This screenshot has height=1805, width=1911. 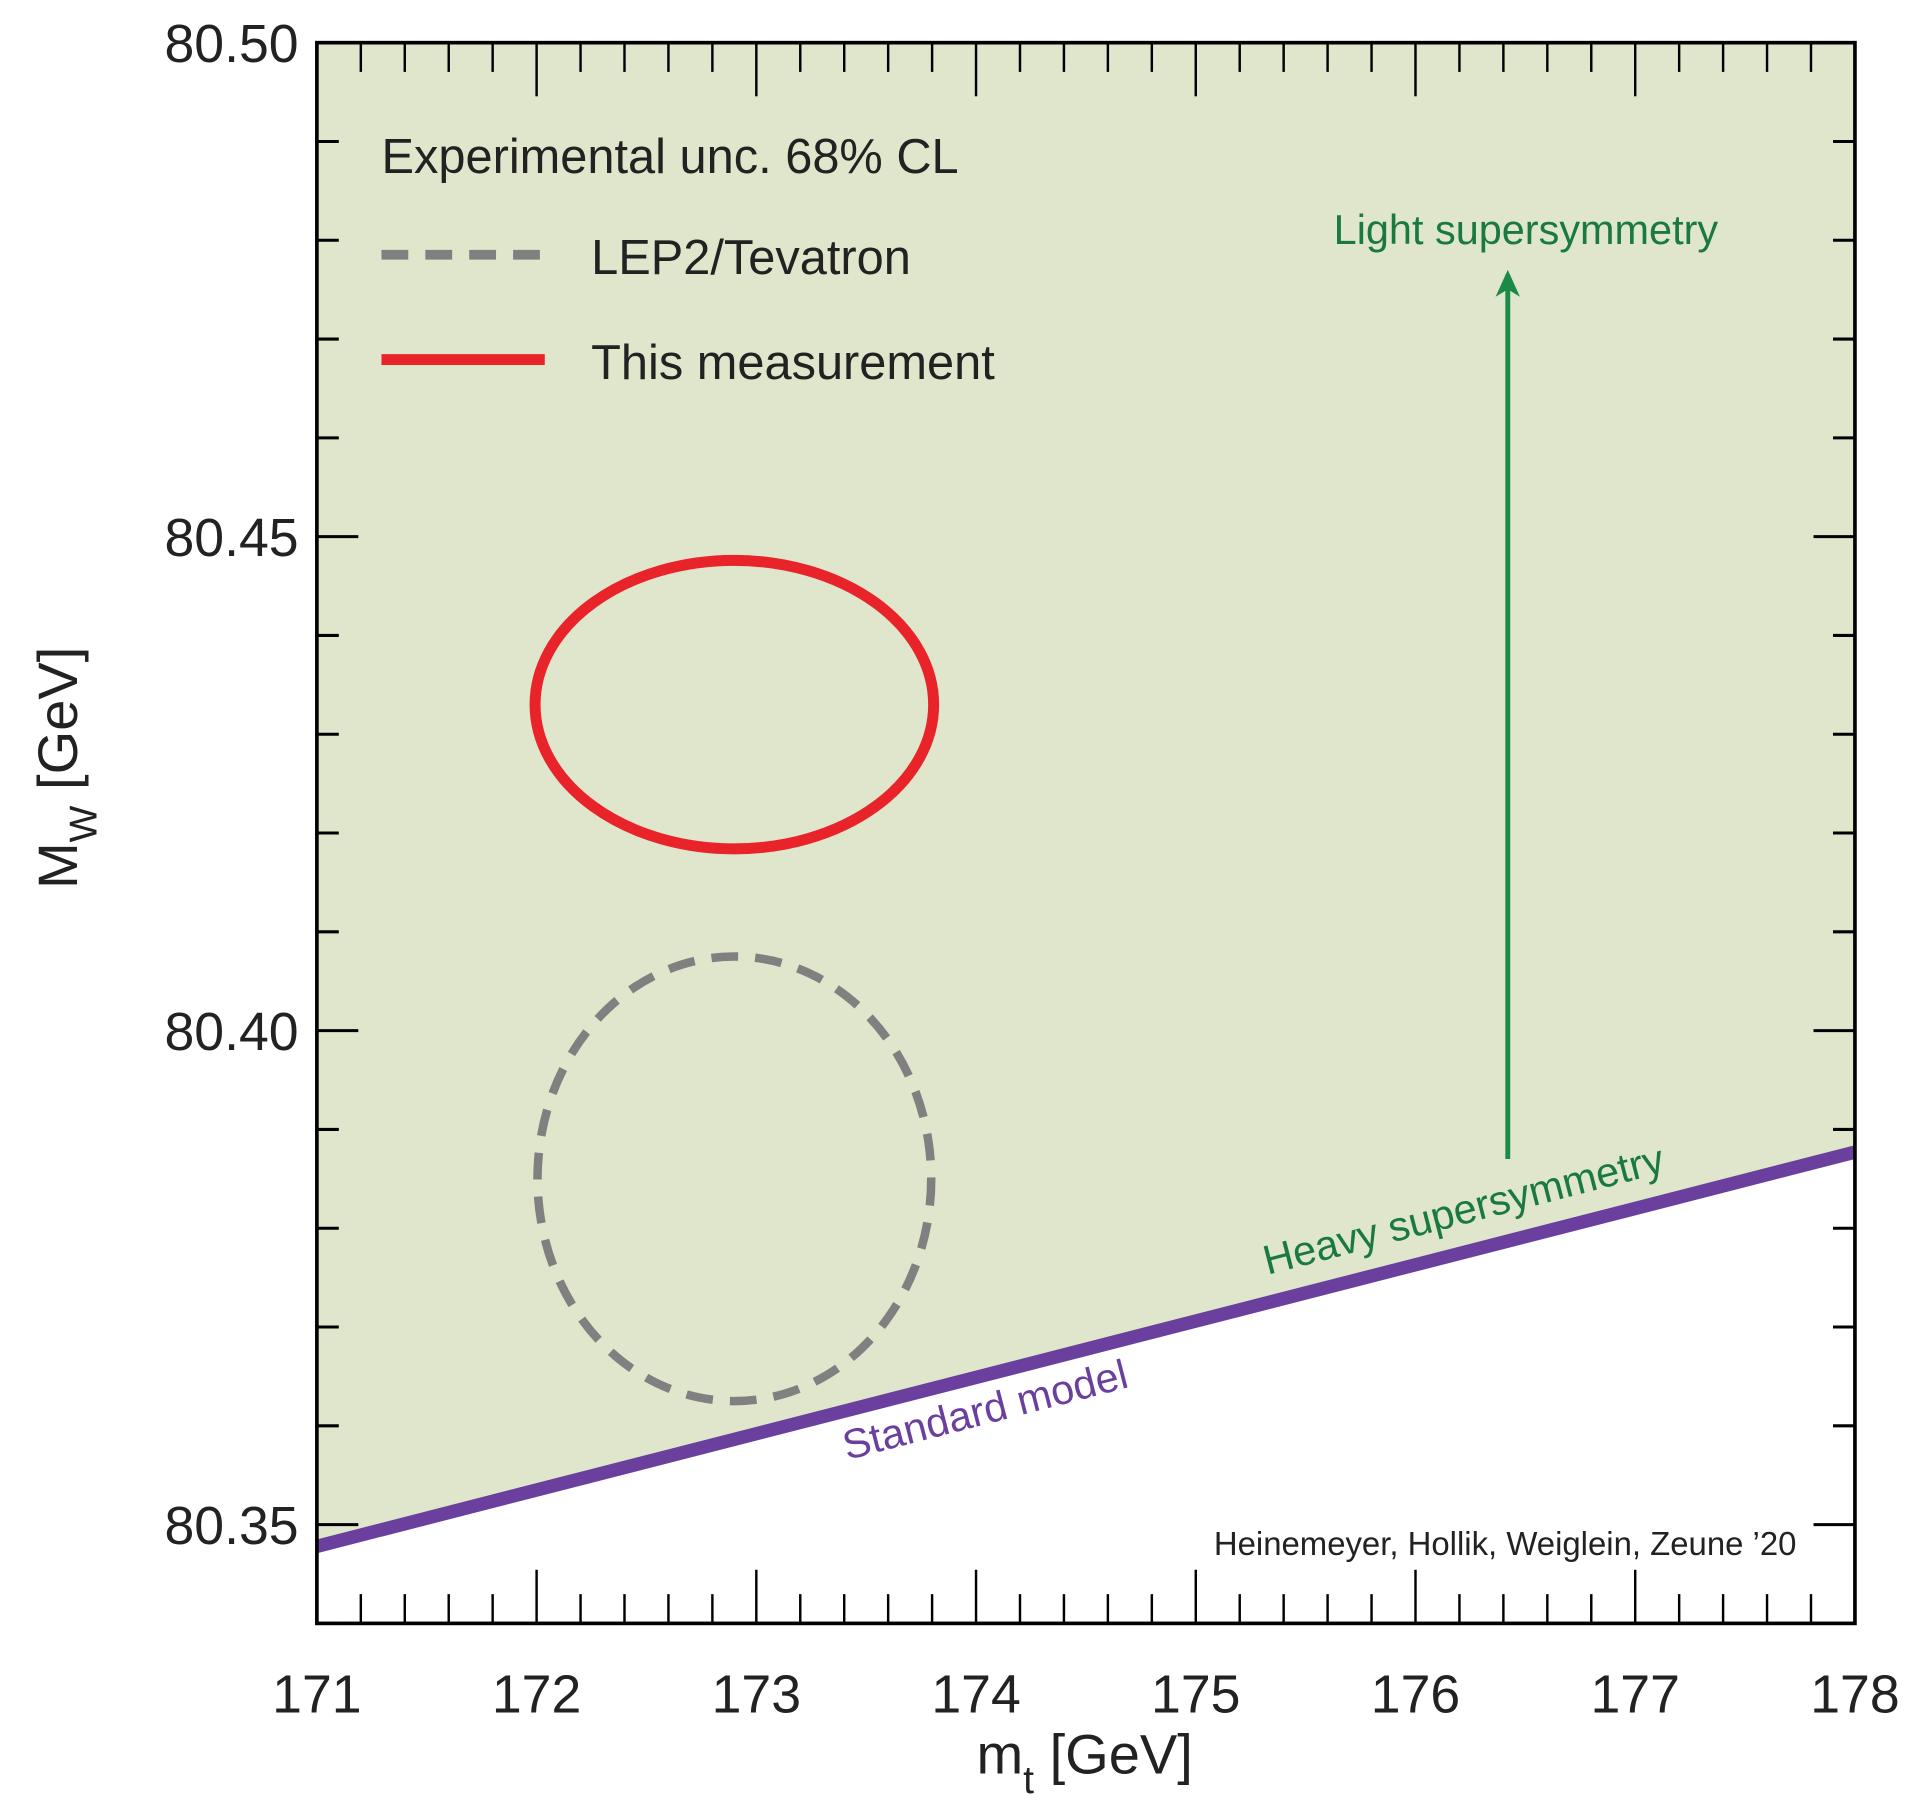 What do you see at coordinates (231, 1526) in the screenshot?
I see `y-tick-label: 80.35` at bounding box center [231, 1526].